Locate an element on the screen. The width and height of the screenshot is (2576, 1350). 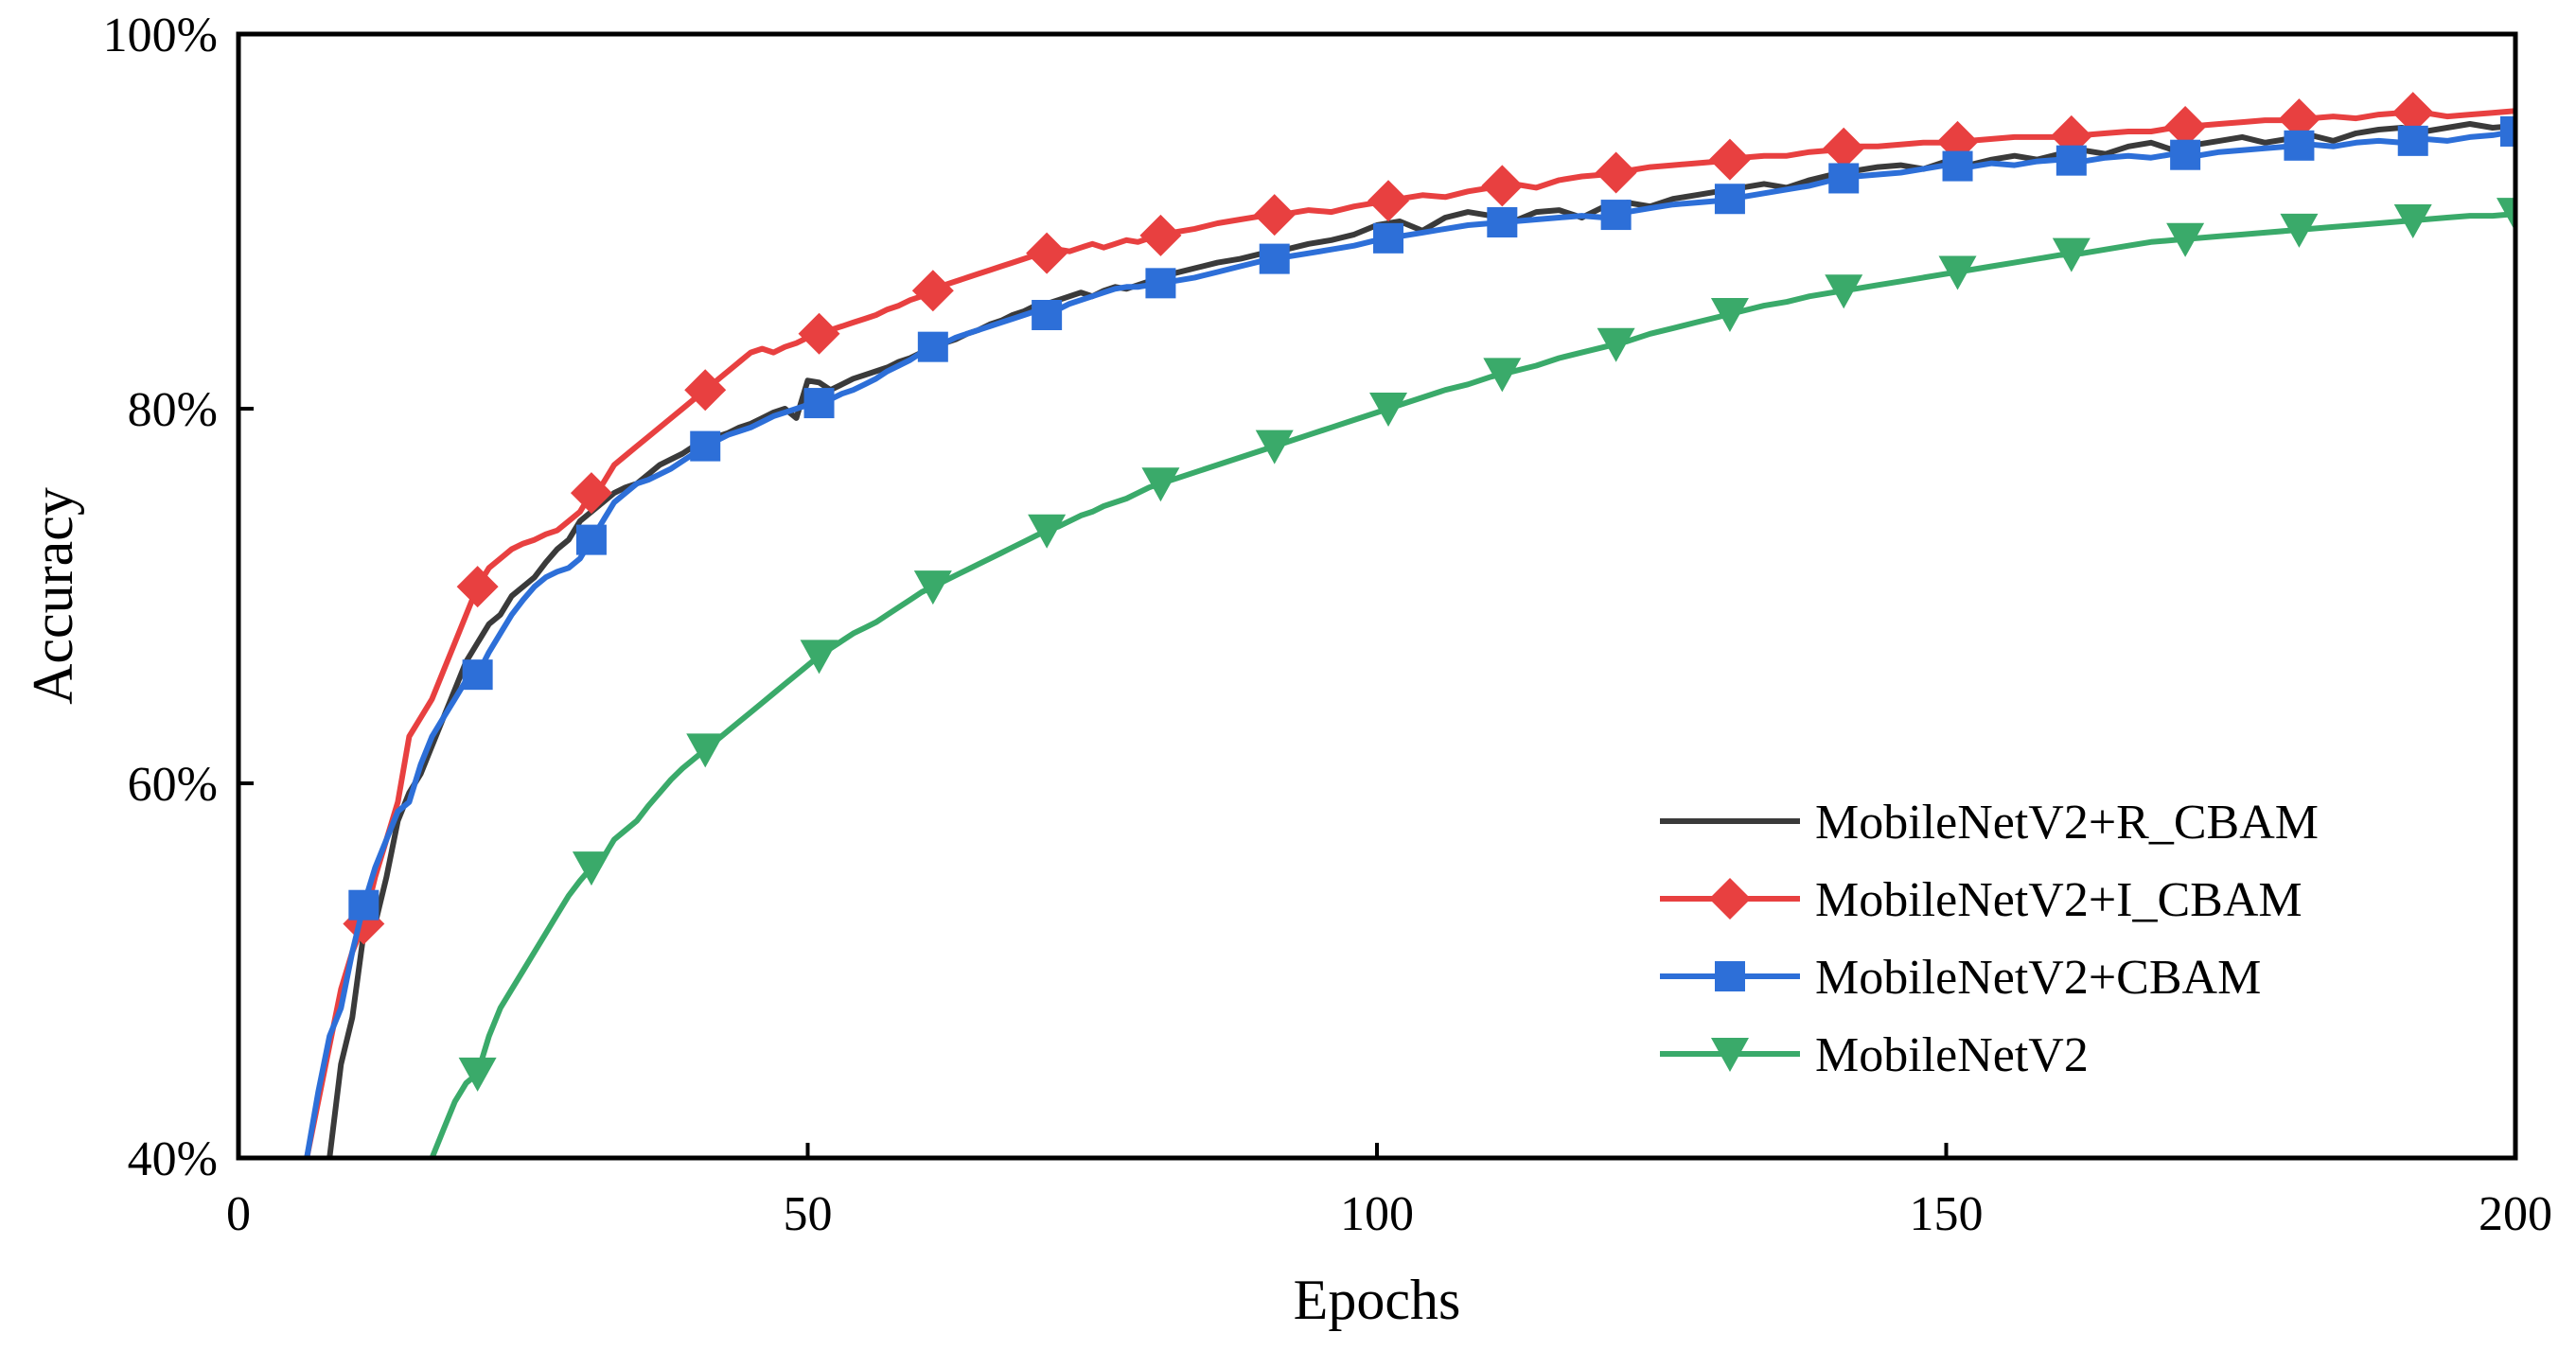
legend-item-mobilenetv2: MobileNetV2 is located at coordinates (1874, 1055).